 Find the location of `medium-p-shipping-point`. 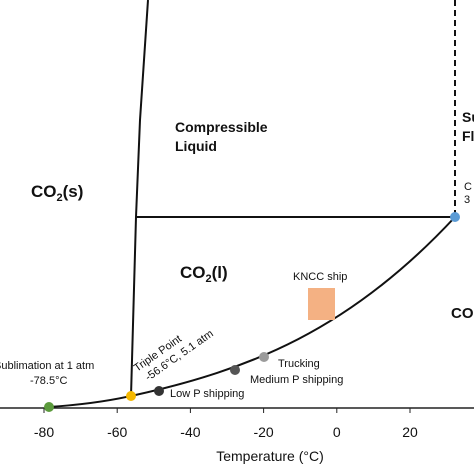

medium-p-shipping-point is located at coordinates (235, 370).